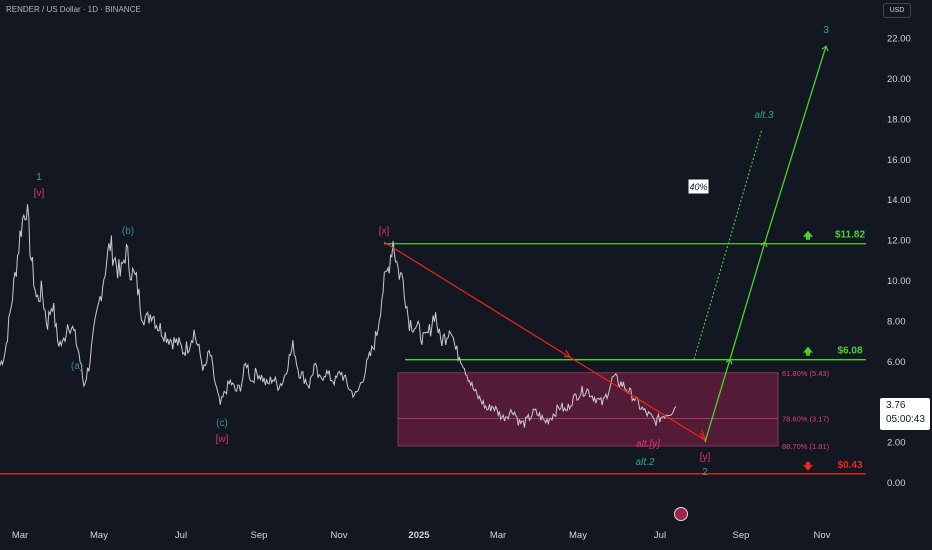 The image size is (932, 550). I want to click on currency-button: USD, so click(897, 10).